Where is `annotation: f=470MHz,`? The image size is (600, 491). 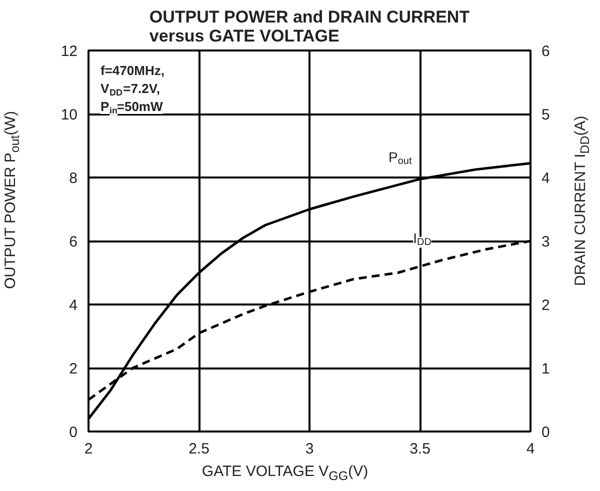
annotation: f=470MHz, is located at coordinates (132, 70).